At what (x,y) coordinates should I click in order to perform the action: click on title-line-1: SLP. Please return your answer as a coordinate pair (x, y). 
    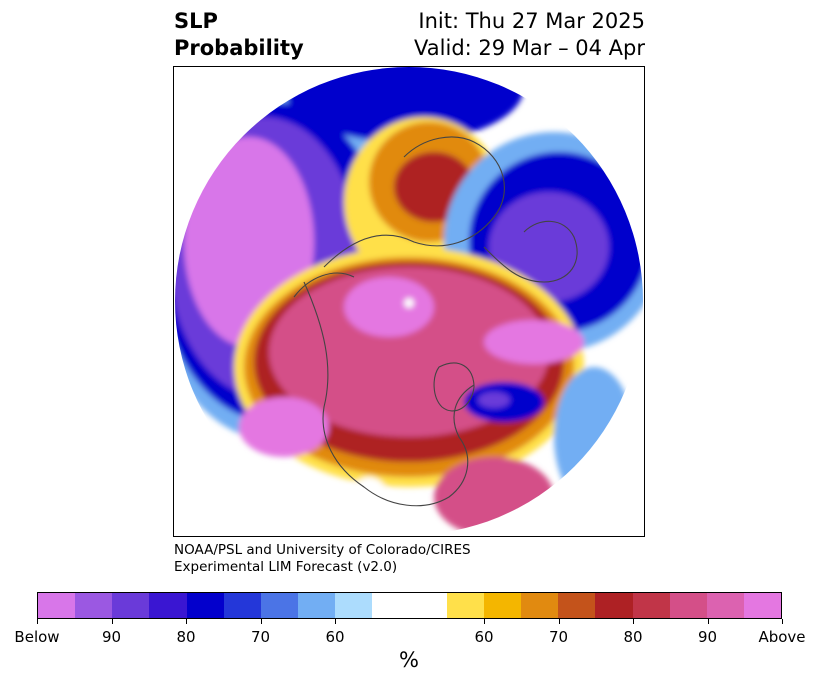
    Looking at the image, I should click on (196, 21).